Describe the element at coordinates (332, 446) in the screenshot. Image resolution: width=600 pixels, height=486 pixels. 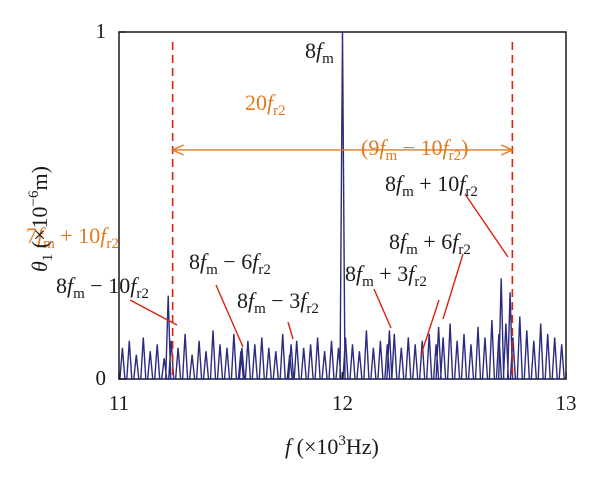
I see `x-axis-title: f (×103Hz)` at that location.